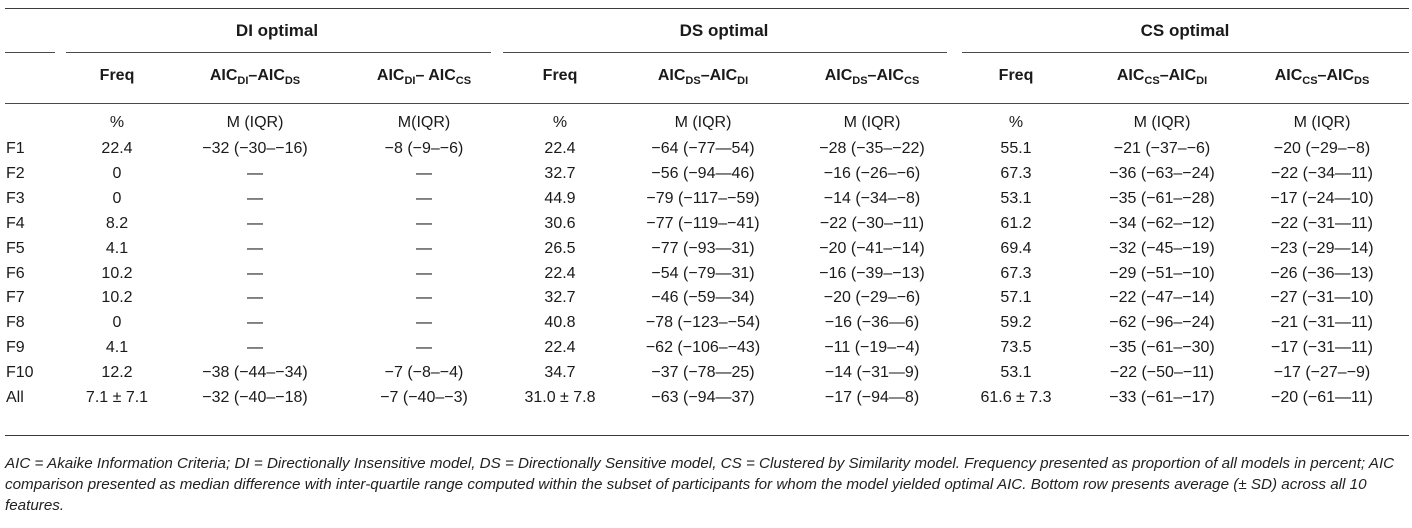  Describe the element at coordinates (278, 52) in the screenshot. I see `group-rule-di` at that location.